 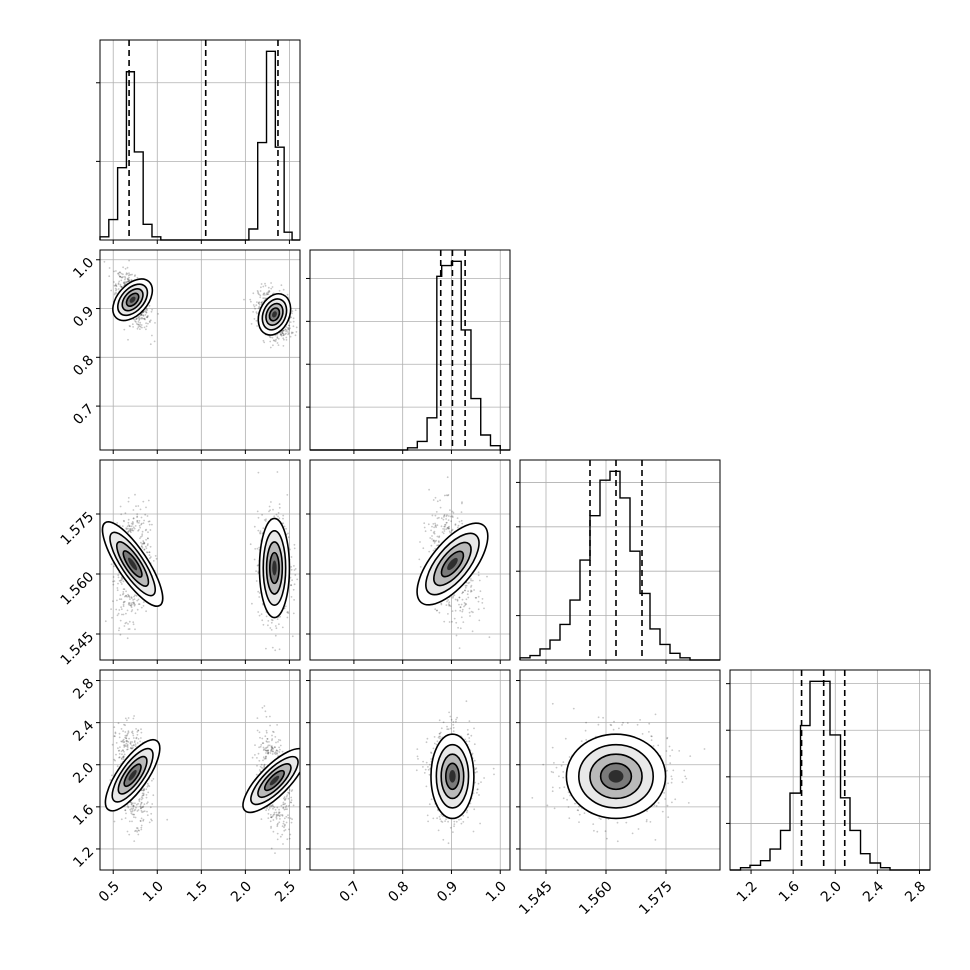 I want to click on x-tick-label-1-2: 0.9, so click(x=447, y=891).